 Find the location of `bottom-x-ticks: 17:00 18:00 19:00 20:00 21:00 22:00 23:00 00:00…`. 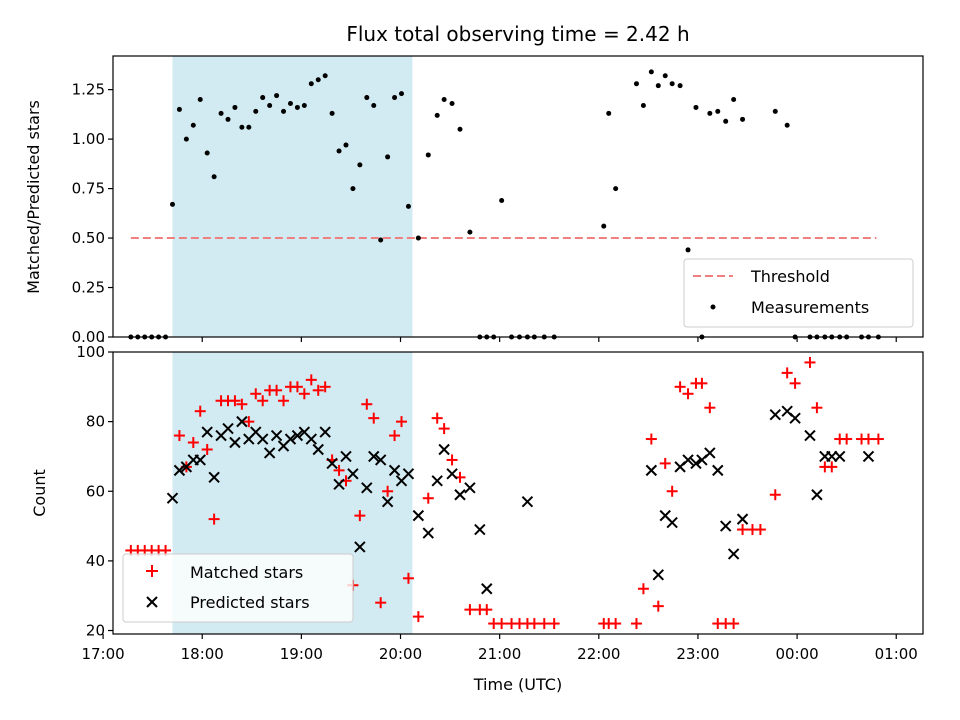

bottom-x-ticks: 17:00 18:00 19:00 20:00 21:00 22:00 23:00 00:00… is located at coordinates (499, 648).